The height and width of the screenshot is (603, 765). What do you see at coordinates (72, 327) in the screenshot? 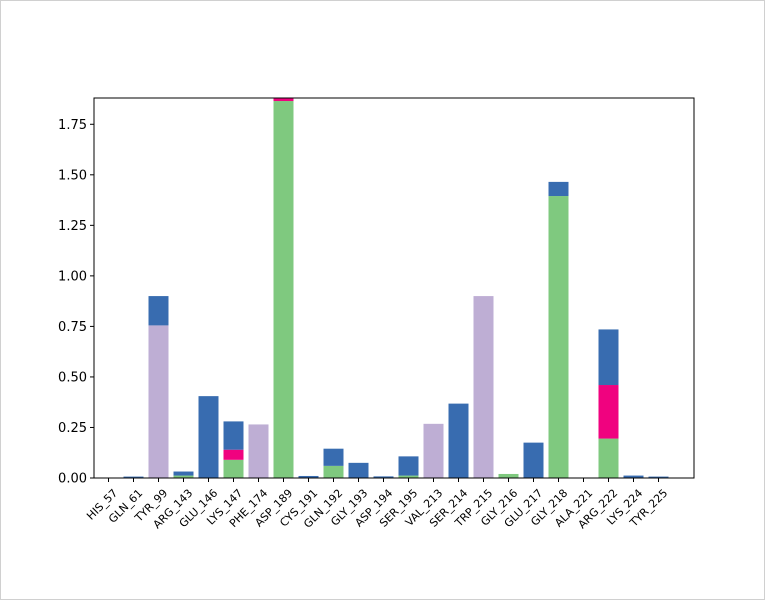
I see `y-tick-label: 0.75` at bounding box center [72, 327].